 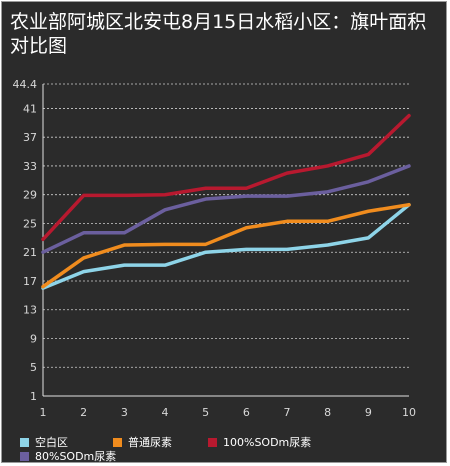 I want to click on y-tick-label: 1, so click(x=33, y=396).